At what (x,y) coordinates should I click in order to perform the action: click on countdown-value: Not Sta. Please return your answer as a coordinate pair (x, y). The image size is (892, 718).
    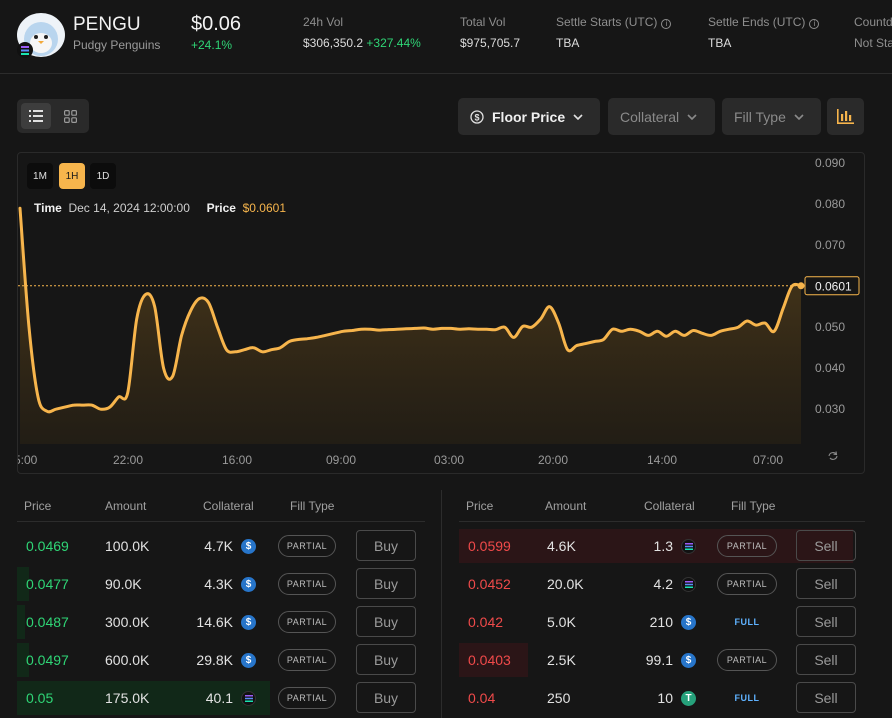
    Looking at the image, I should click on (873, 43).